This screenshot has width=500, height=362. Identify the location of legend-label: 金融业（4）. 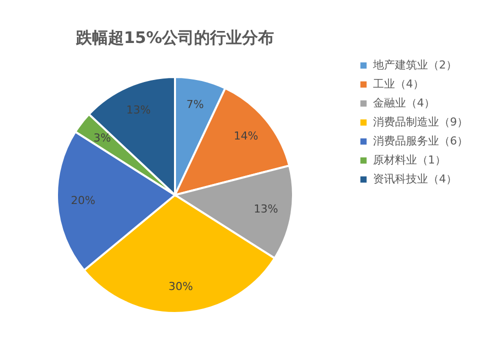
(404, 103).